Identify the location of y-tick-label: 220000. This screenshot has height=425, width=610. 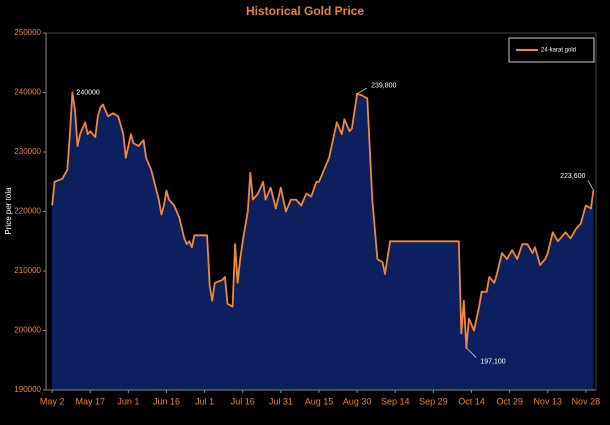
(27, 211).